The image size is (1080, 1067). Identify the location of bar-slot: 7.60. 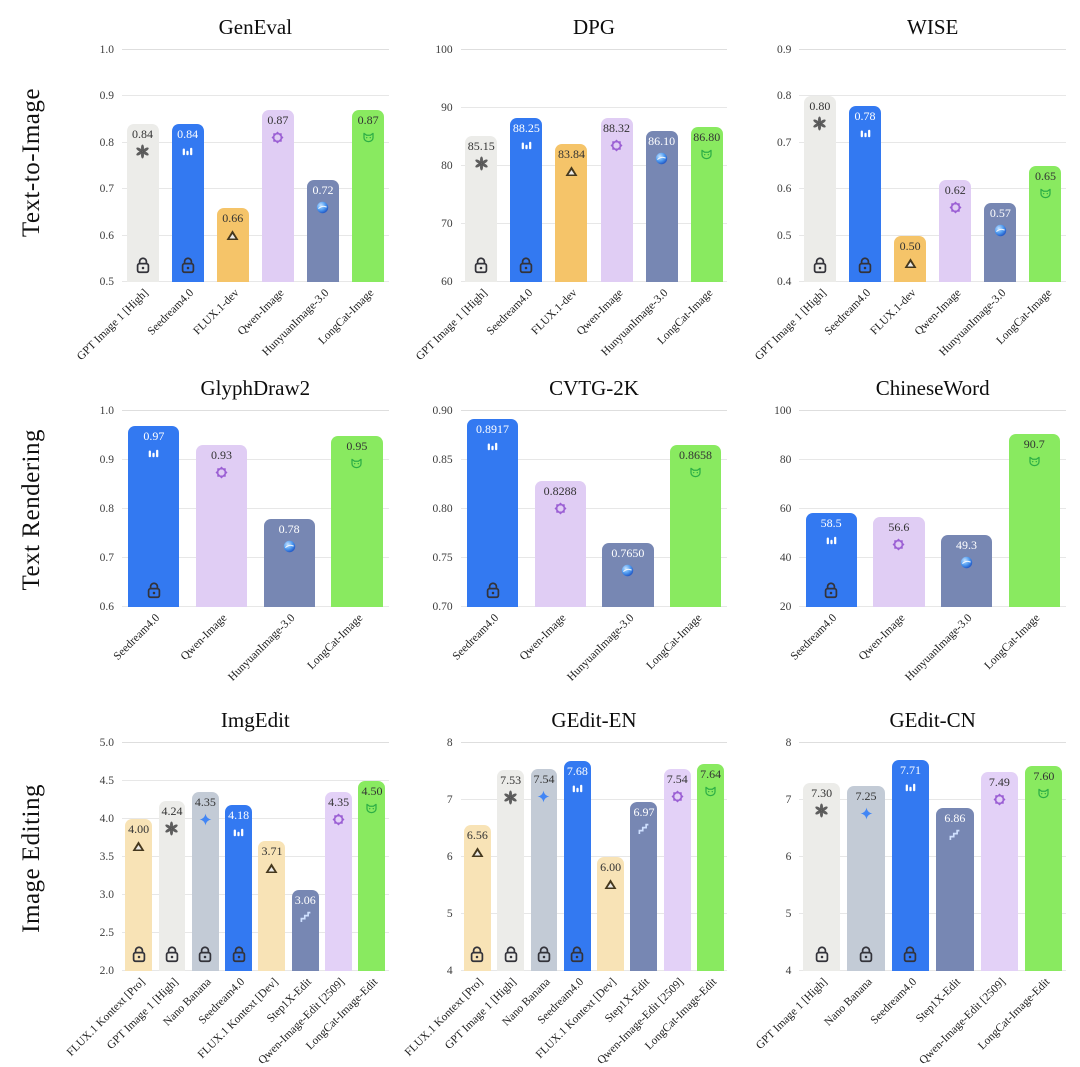
(1044, 857).